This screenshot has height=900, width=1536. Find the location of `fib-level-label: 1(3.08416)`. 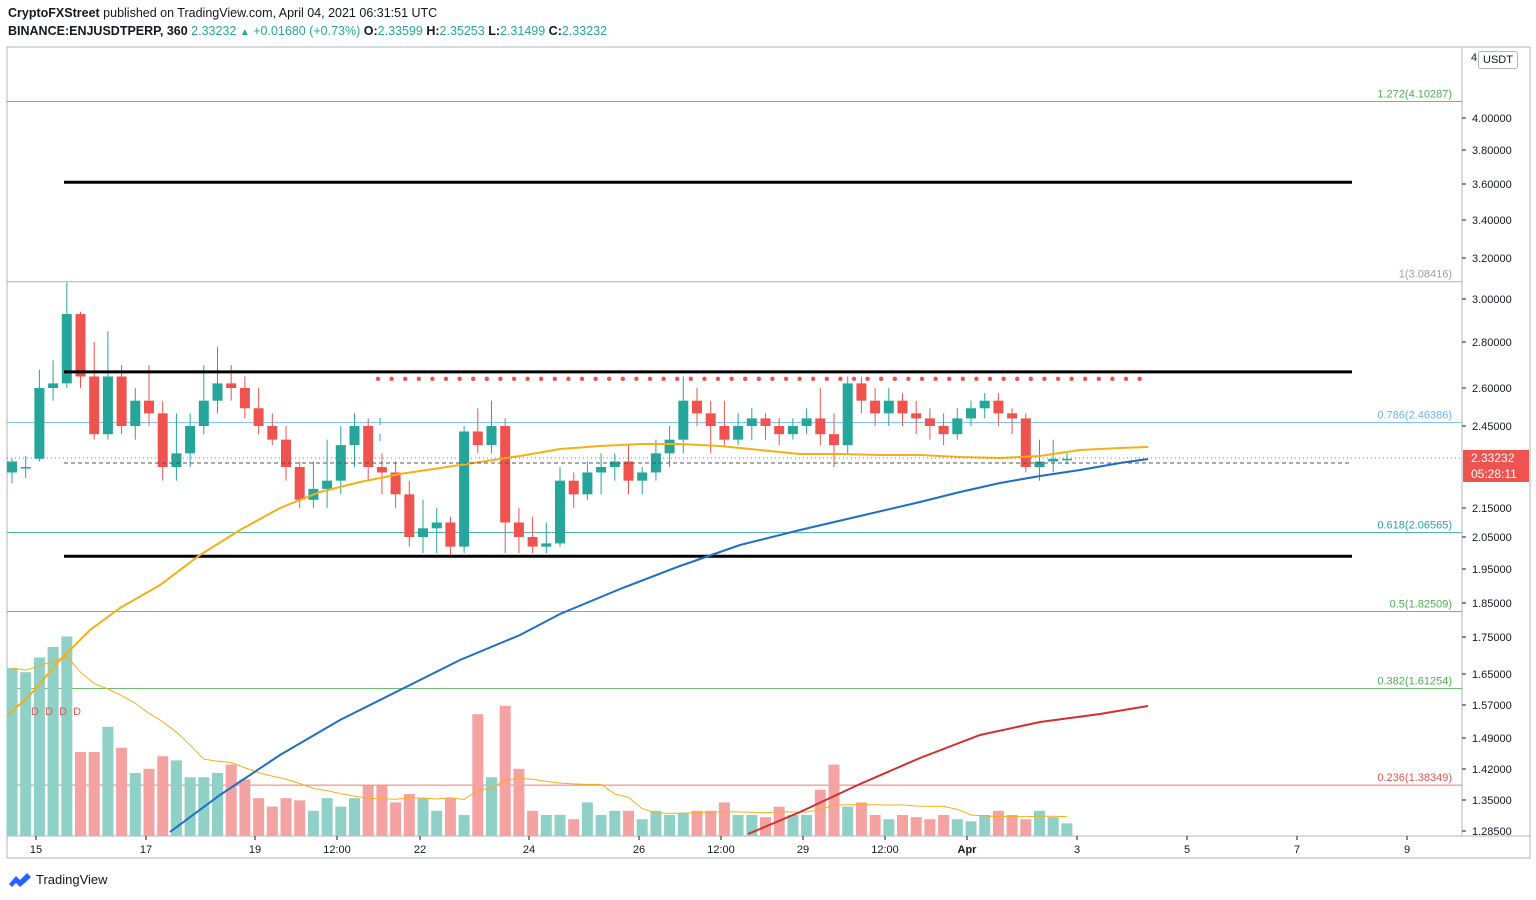

fib-level-label: 1(3.08416) is located at coordinates (1425, 275).